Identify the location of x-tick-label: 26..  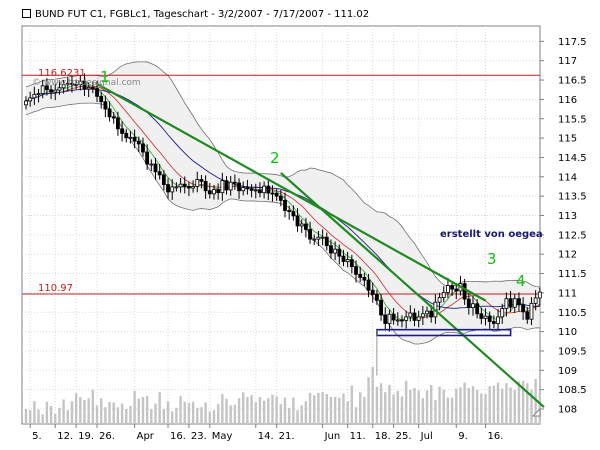
(107, 436).